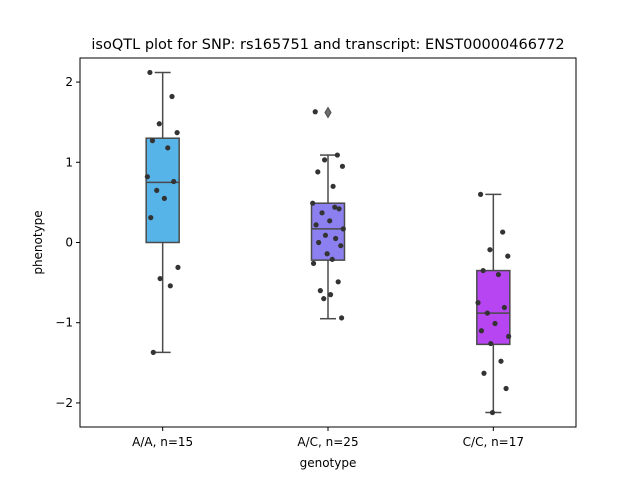 This screenshot has height=480, width=640. What do you see at coordinates (328, 463) in the screenshot?
I see `x-axis-label: genotype` at bounding box center [328, 463].